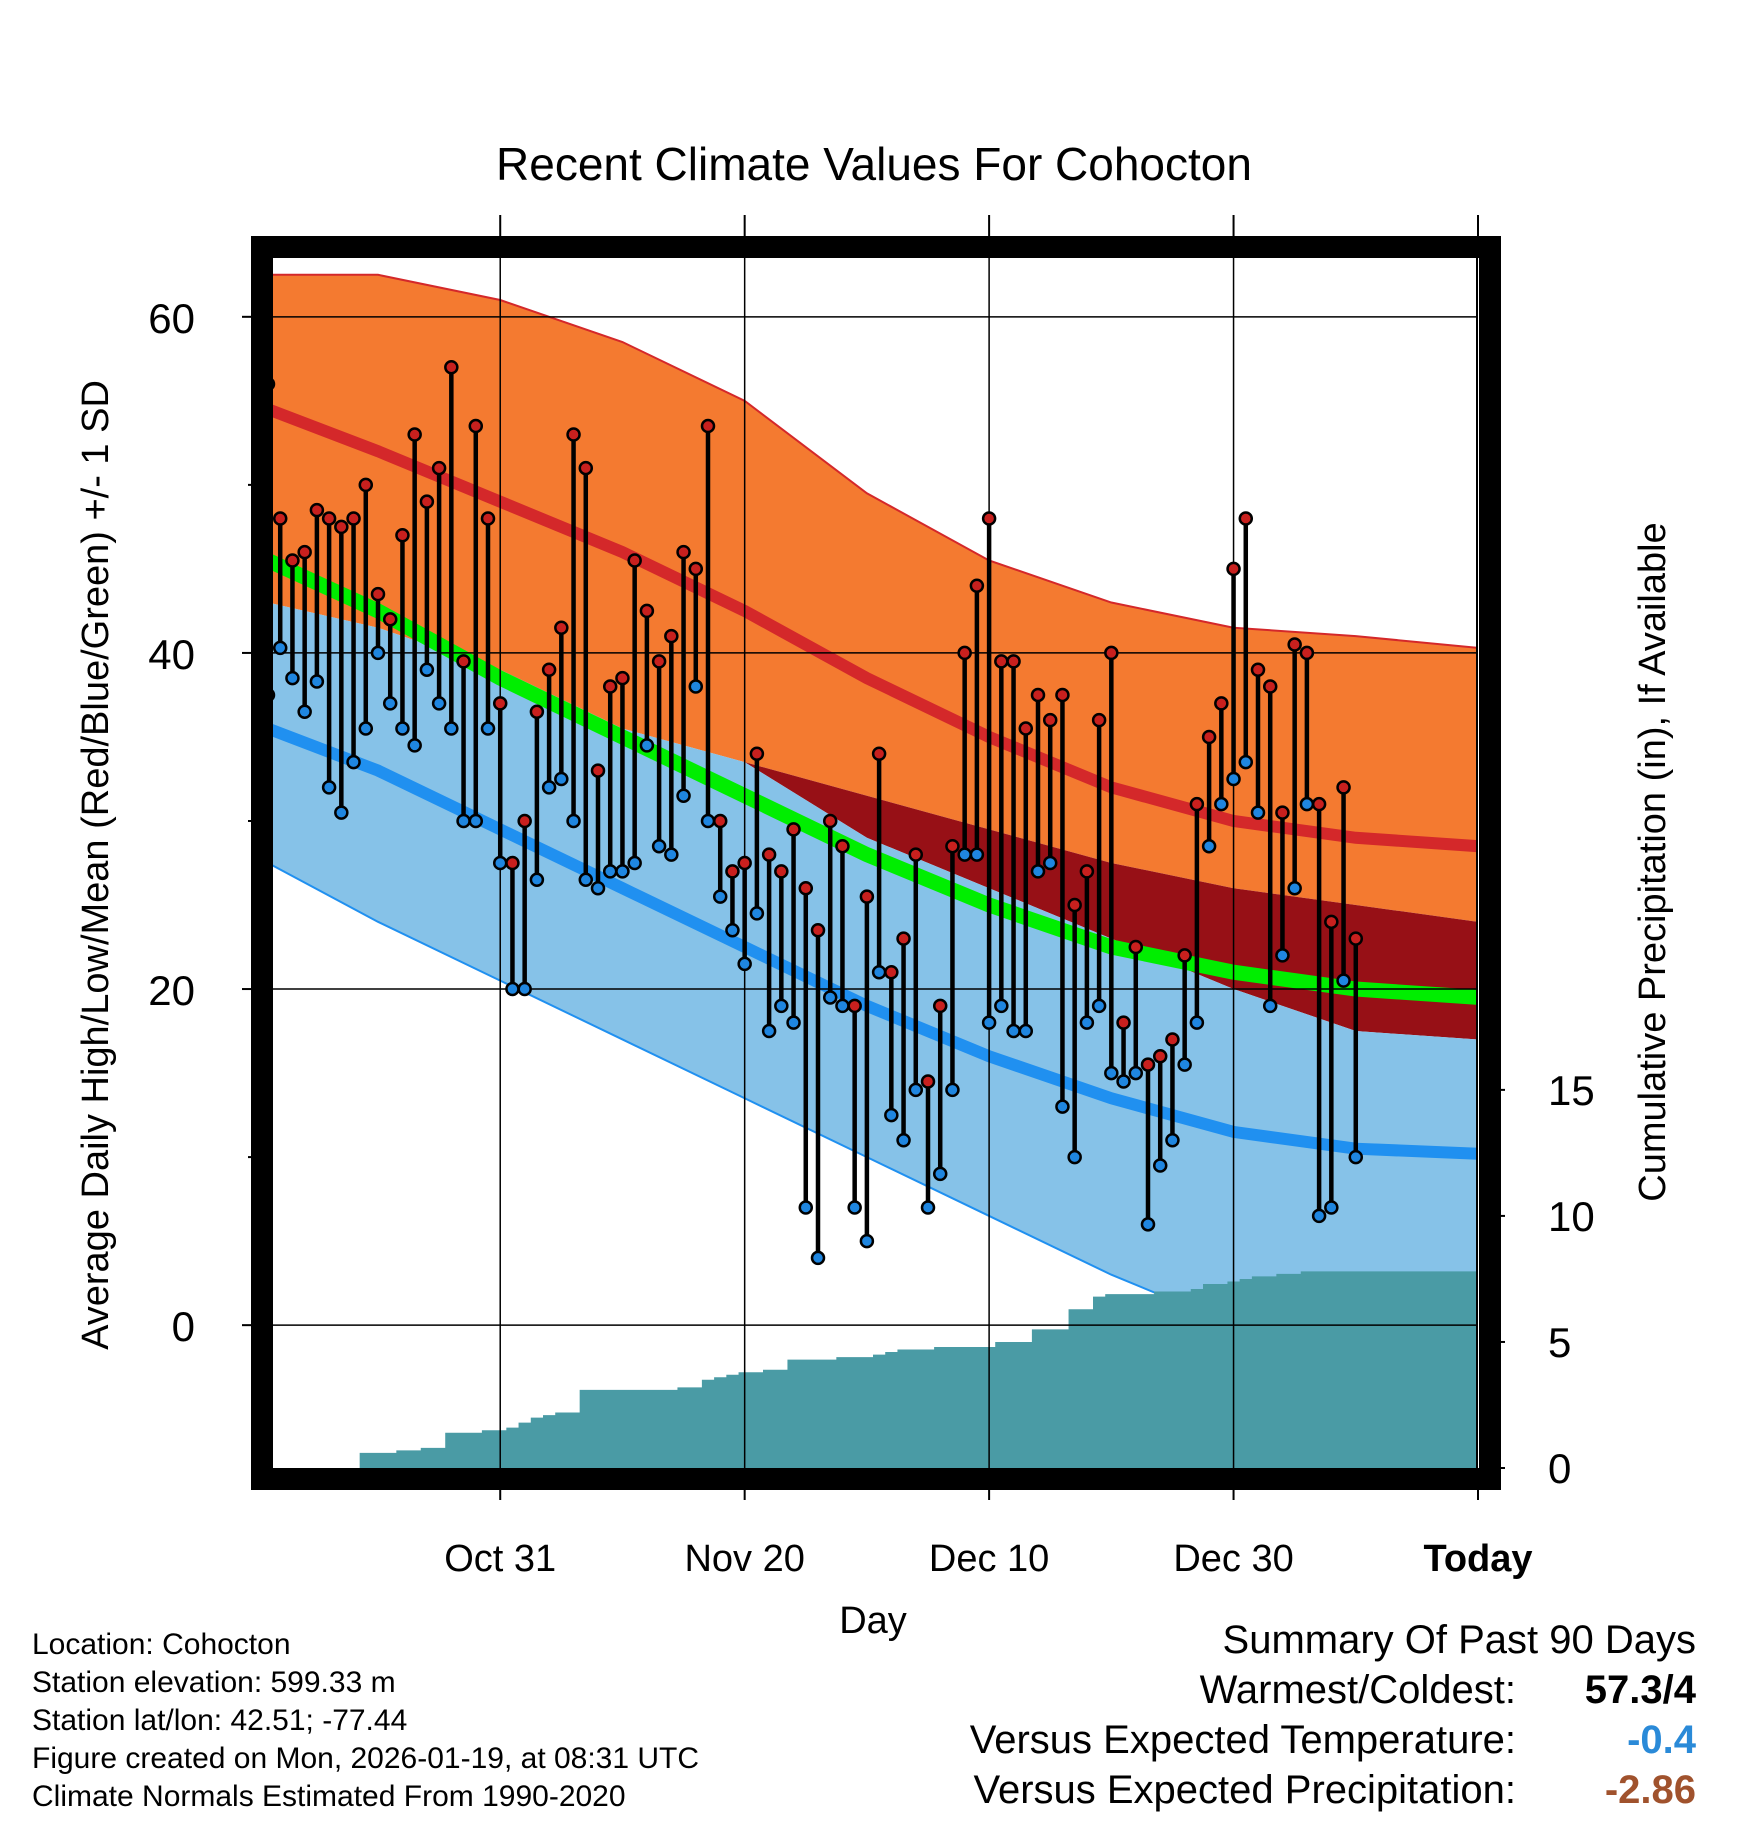  I want to click on y-tick-label: 60, so click(171, 318).